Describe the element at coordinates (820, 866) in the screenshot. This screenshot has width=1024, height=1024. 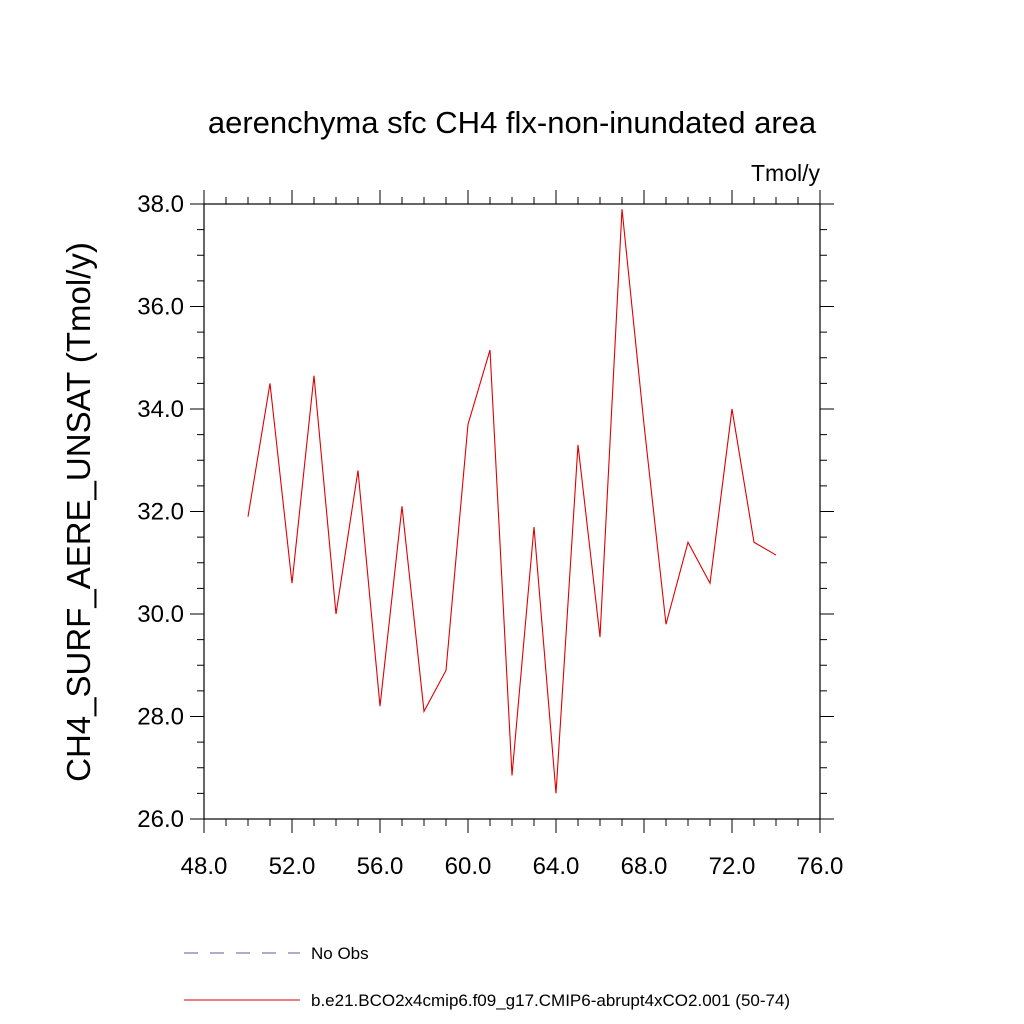
I see `x-tick-label: 76.0` at that location.